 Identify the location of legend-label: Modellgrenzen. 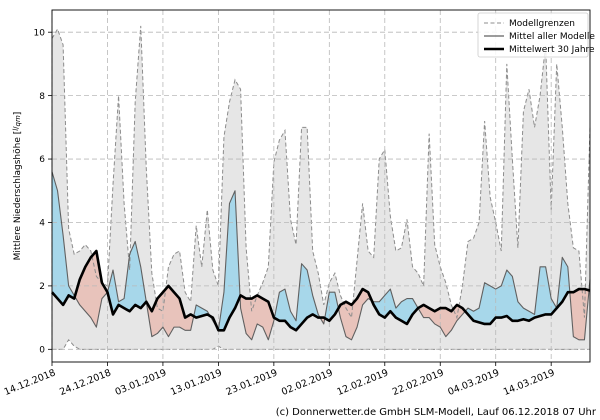
(542, 24).